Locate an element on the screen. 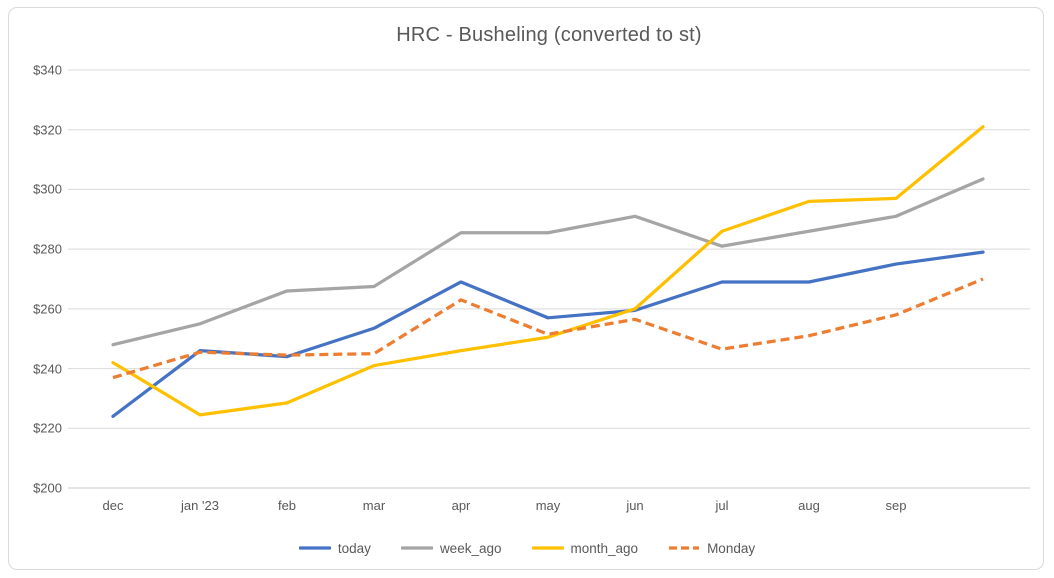 The width and height of the screenshot is (1054, 578). x-tick-label: sep is located at coordinates (896, 505).